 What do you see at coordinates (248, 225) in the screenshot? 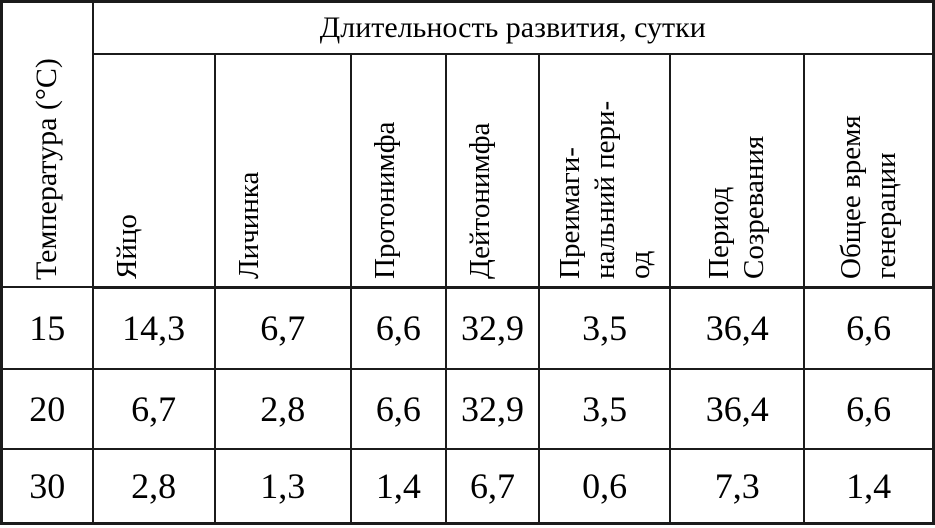
I see `col-header-larva-label: Личинка` at bounding box center [248, 225].